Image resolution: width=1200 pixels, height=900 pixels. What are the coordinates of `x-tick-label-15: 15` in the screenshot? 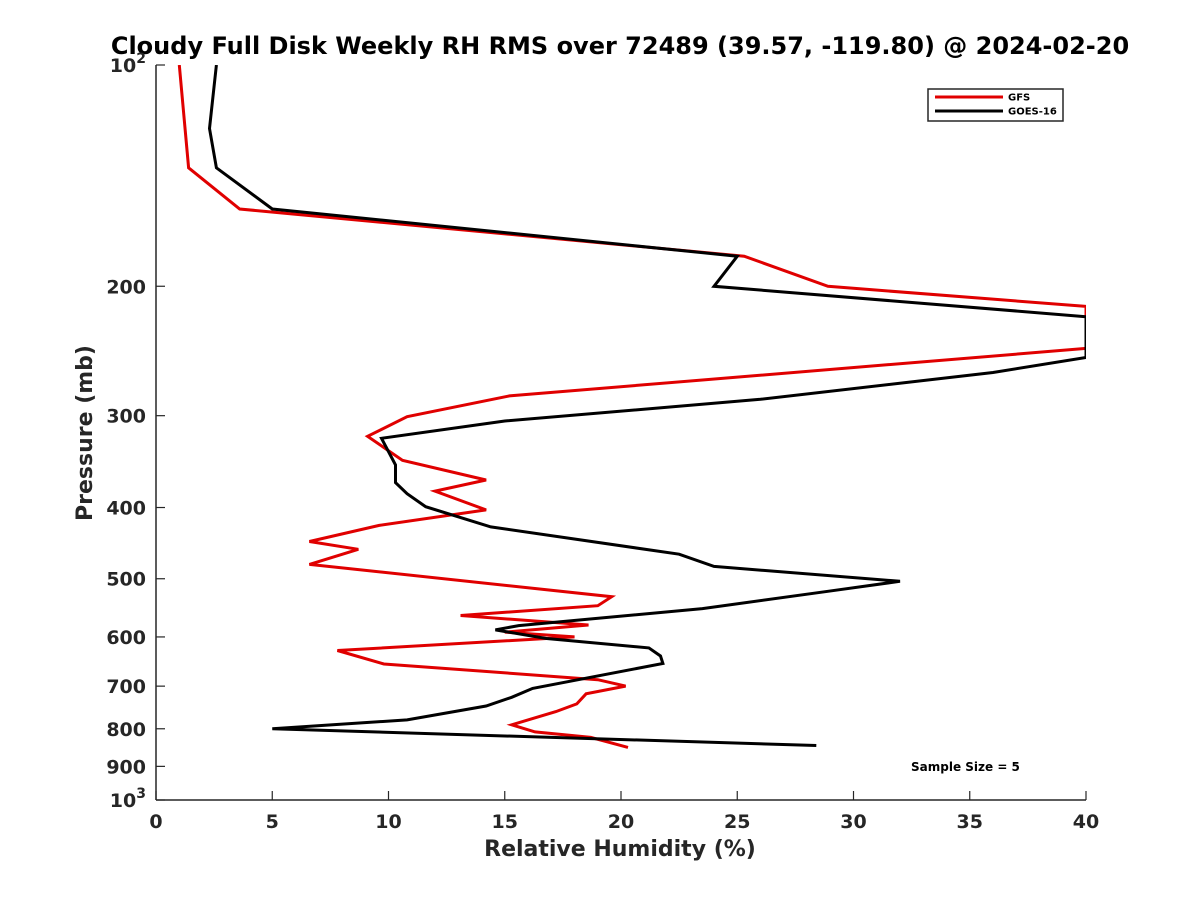 It's located at (505, 822).